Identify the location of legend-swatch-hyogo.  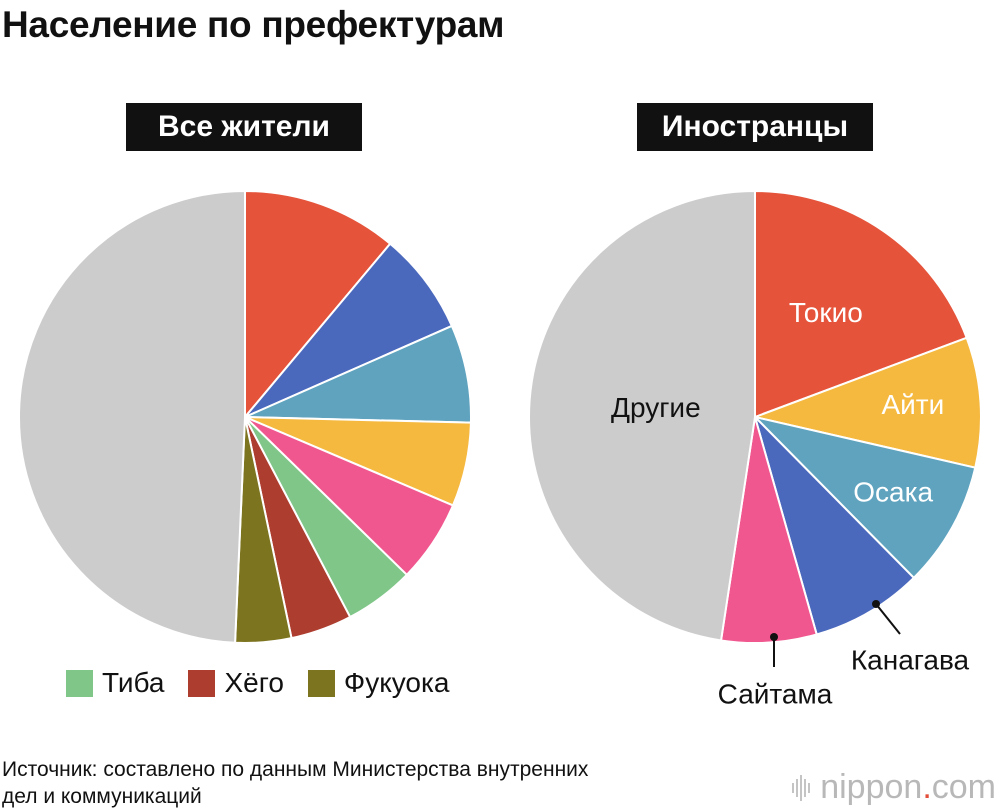
(202, 683).